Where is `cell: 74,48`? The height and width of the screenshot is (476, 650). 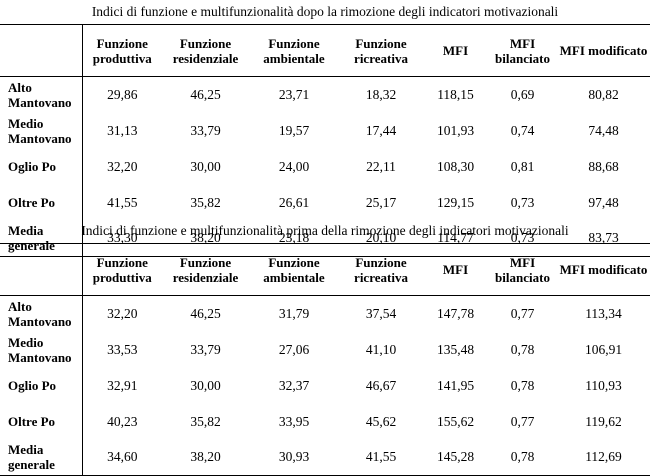 cell: 74,48 is located at coordinates (603, 130).